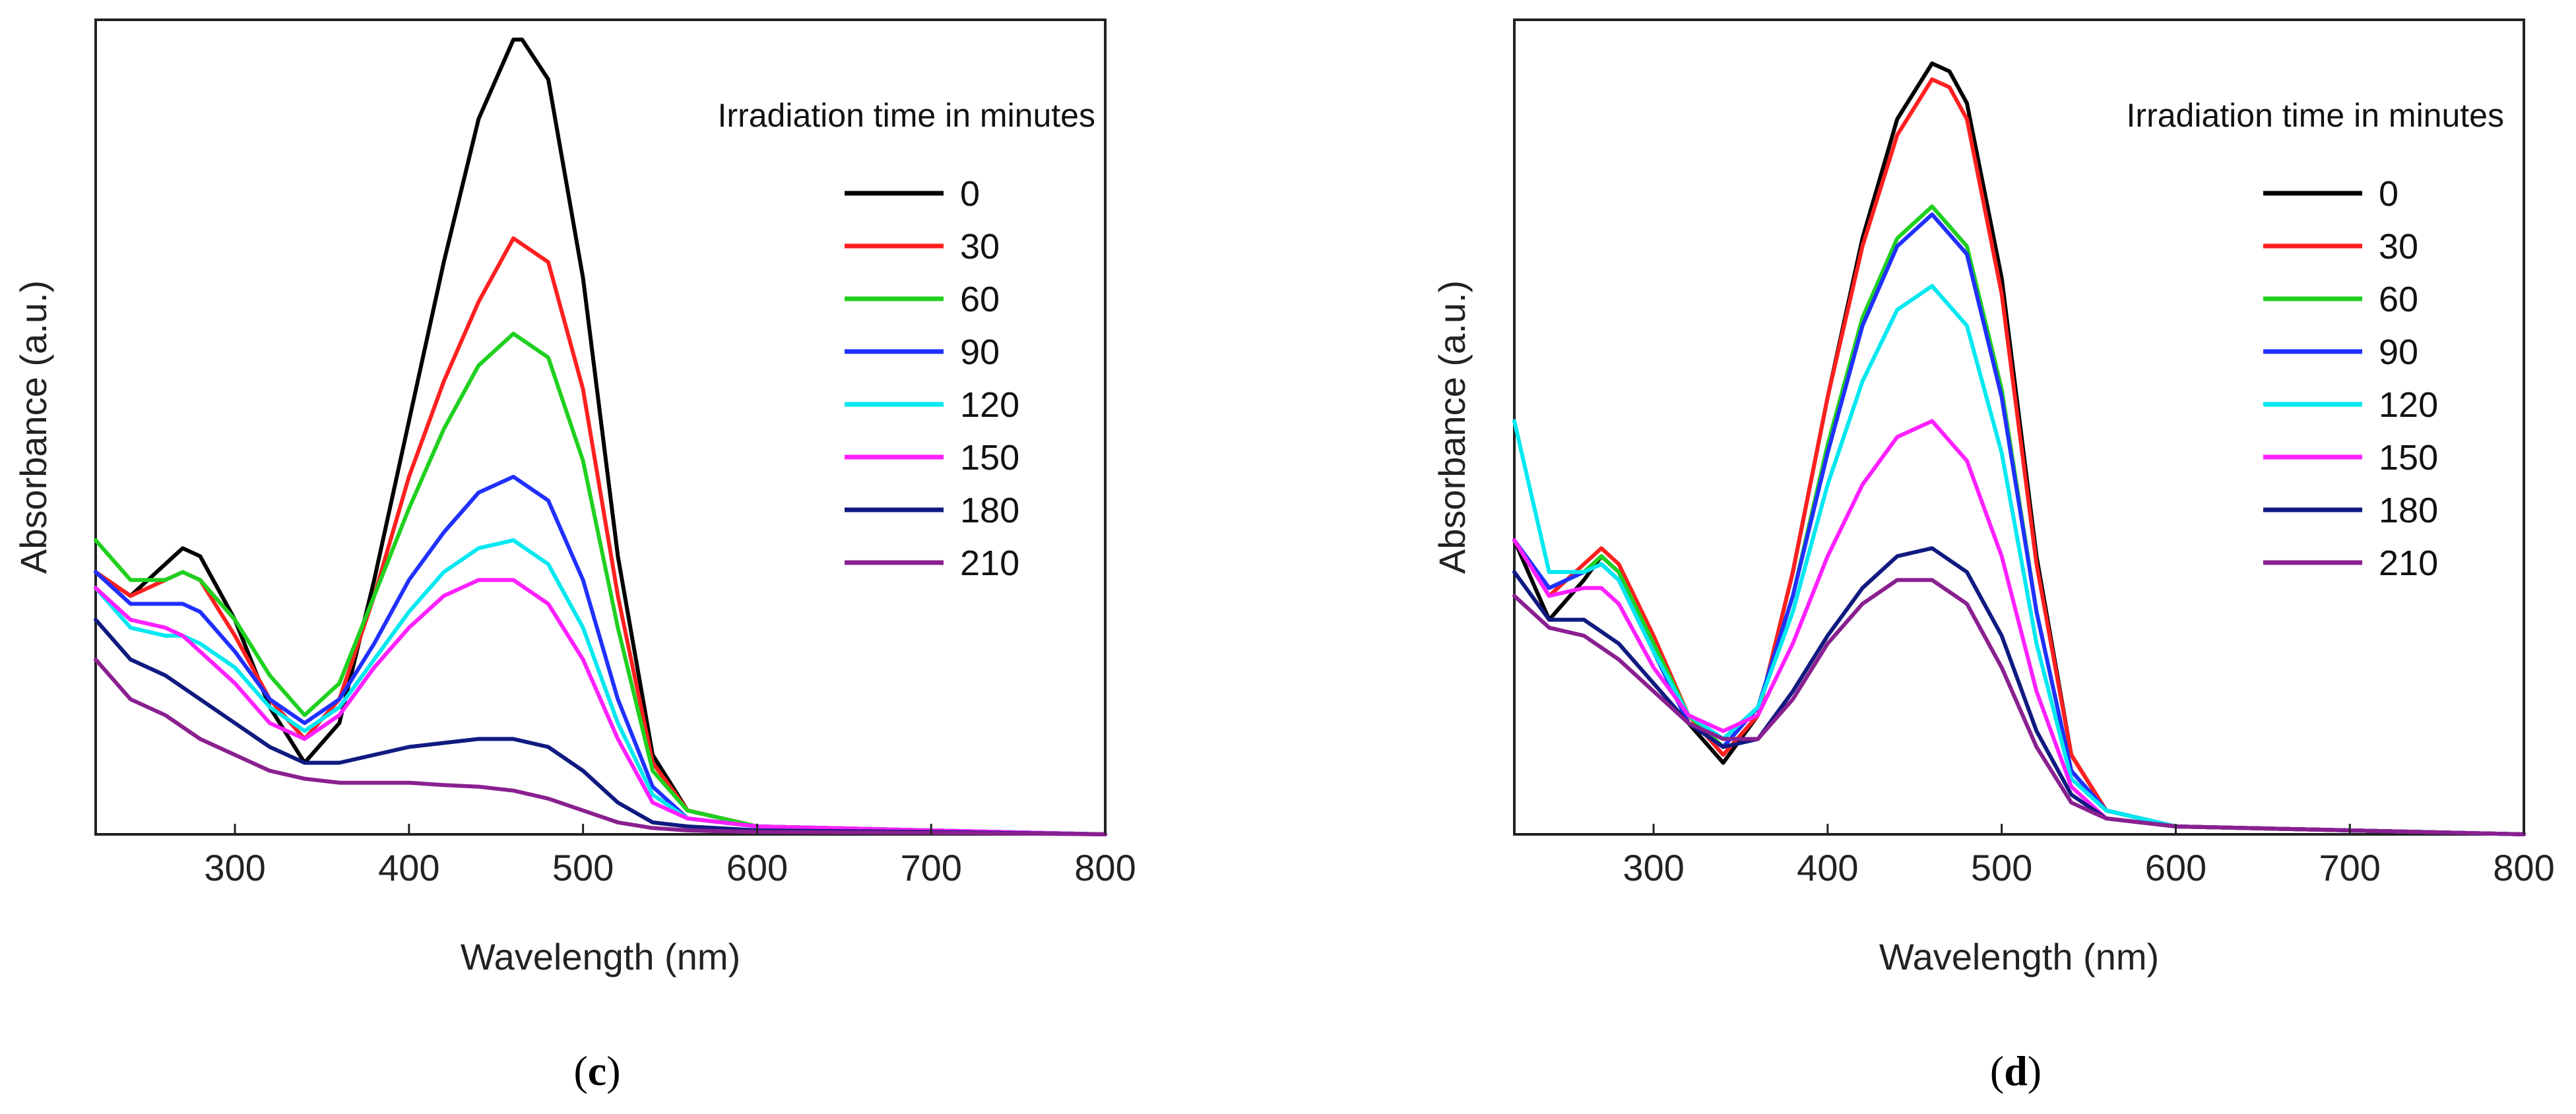 This screenshot has height=1114, width=2576. Describe the element at coordinates (596, 1070) in the screenshot. I see `panel-label: (c)` at that location.